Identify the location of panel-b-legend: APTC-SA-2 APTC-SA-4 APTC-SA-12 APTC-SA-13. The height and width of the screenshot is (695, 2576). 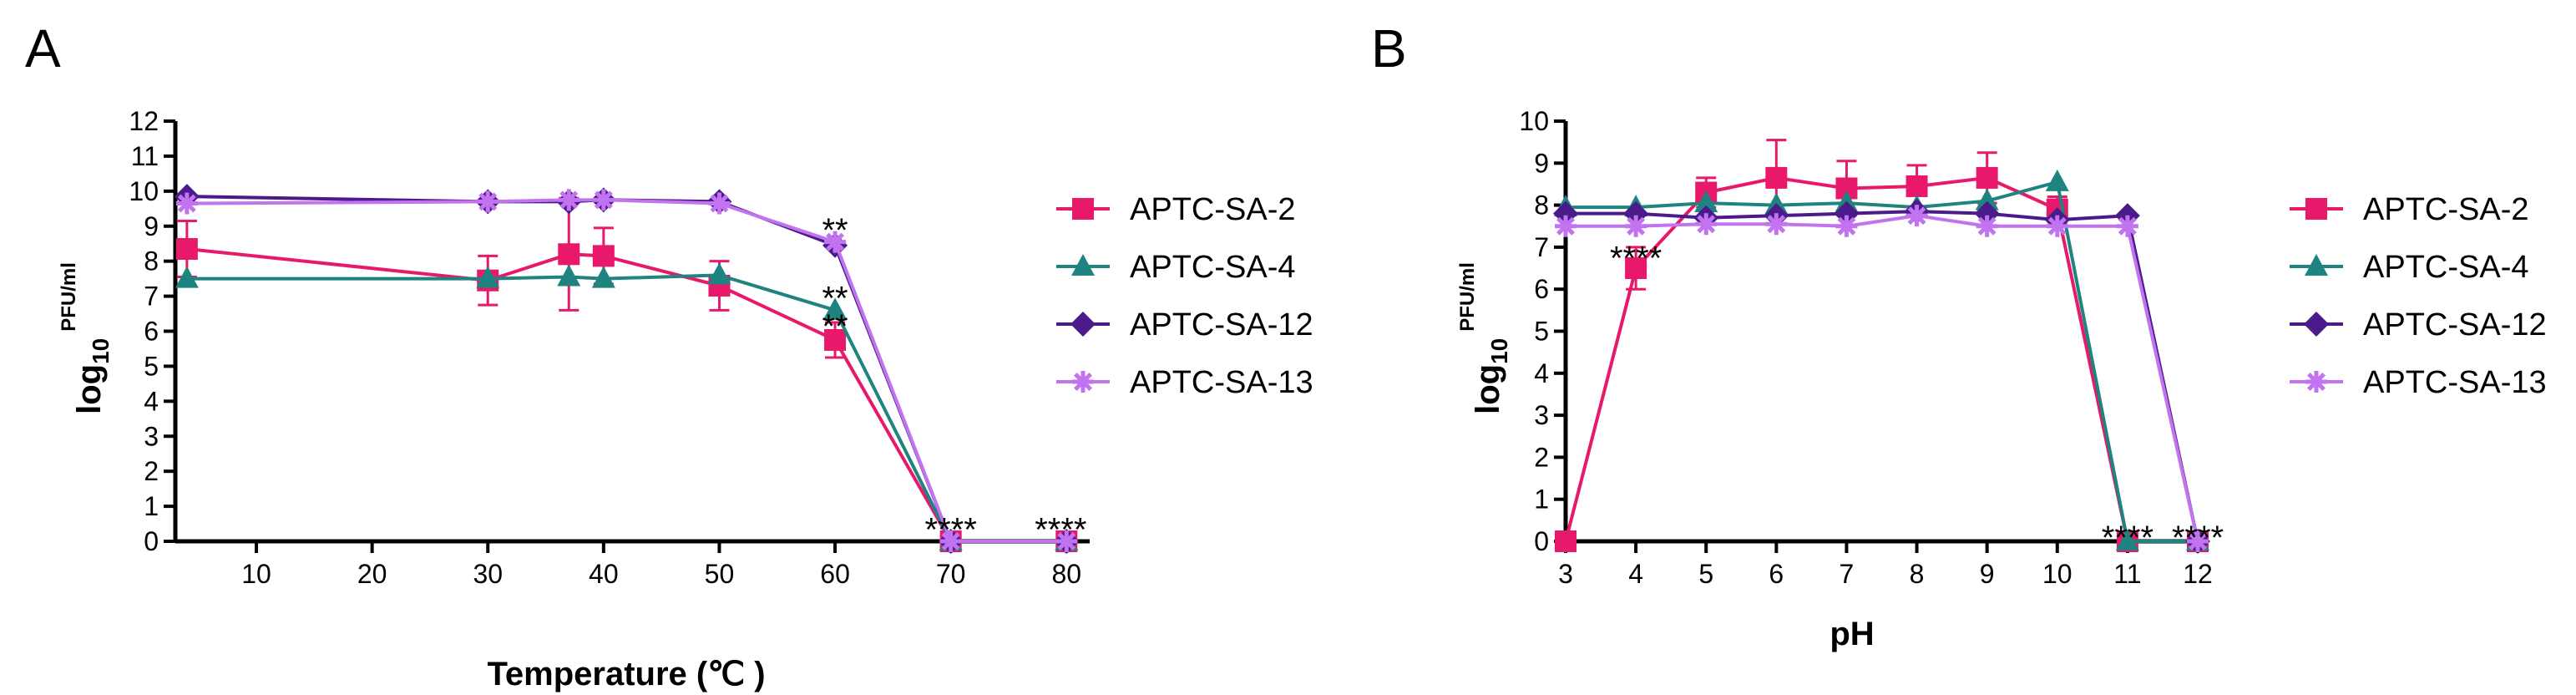
(2418, 296).